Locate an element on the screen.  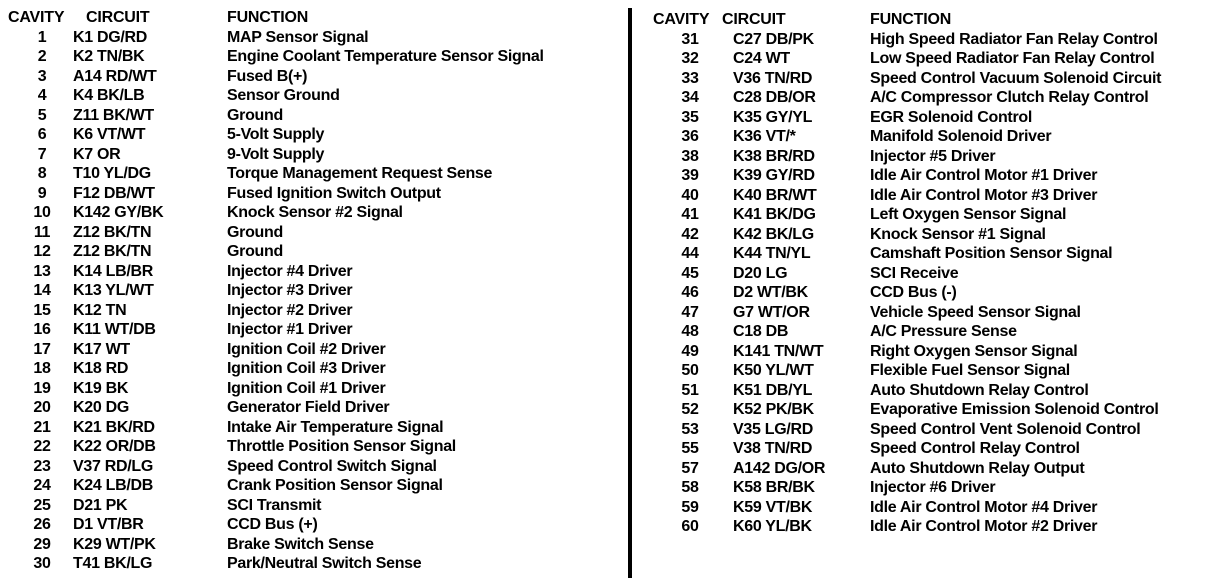
function-cell: Low Speed Radiator Fan Relay Control is located at coordinates (1012, 58).